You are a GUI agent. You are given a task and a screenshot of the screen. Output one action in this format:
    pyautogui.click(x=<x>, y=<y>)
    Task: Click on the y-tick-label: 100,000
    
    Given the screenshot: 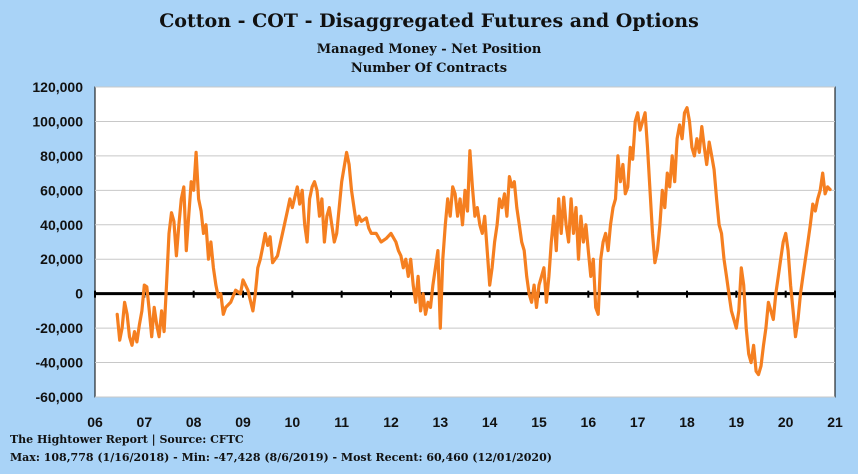 What is the action you would take?
    pyautogui.click(x=57, y=121)
    